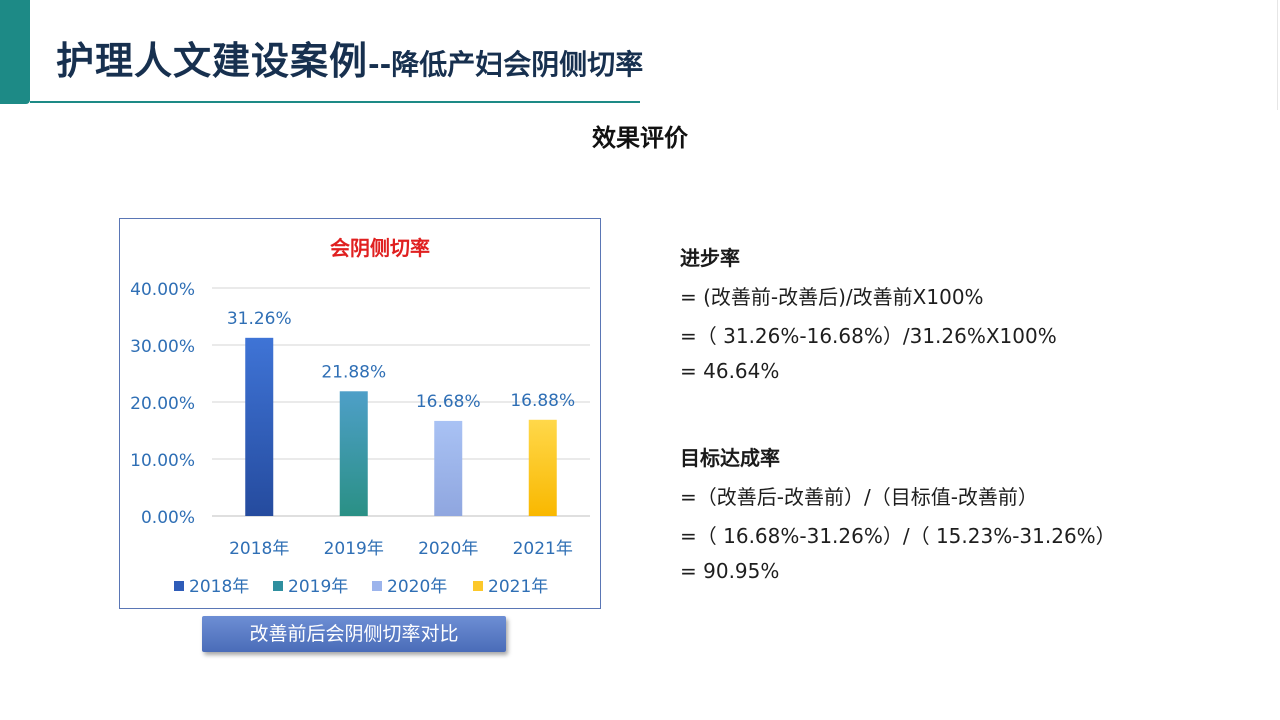  Describe the element at coordinates (354, 634) in the screenshot. I see `chart-caption-button: 改善前后会阴侧切率对比` at that location.